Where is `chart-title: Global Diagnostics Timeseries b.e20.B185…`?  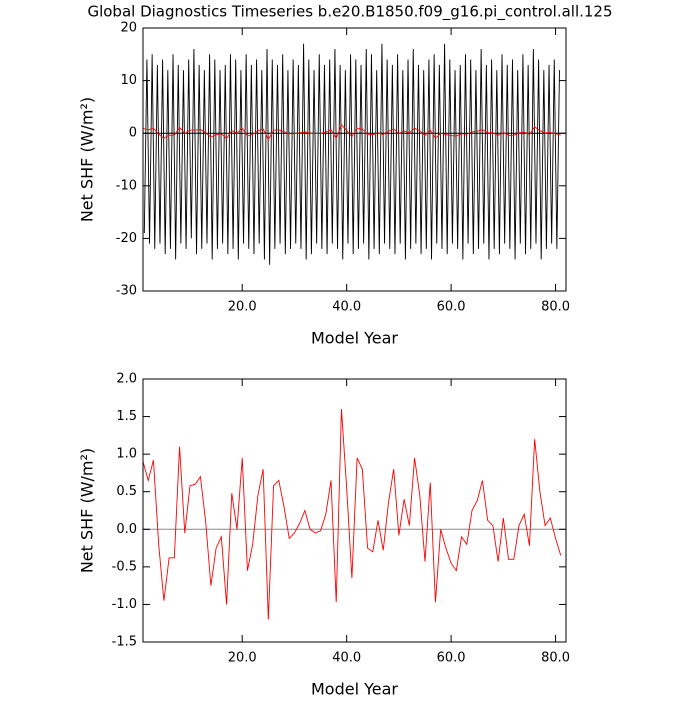
chart-title: Global Diagnostics Timeseries b.e20.B185… is located at coordinates (349, 12).